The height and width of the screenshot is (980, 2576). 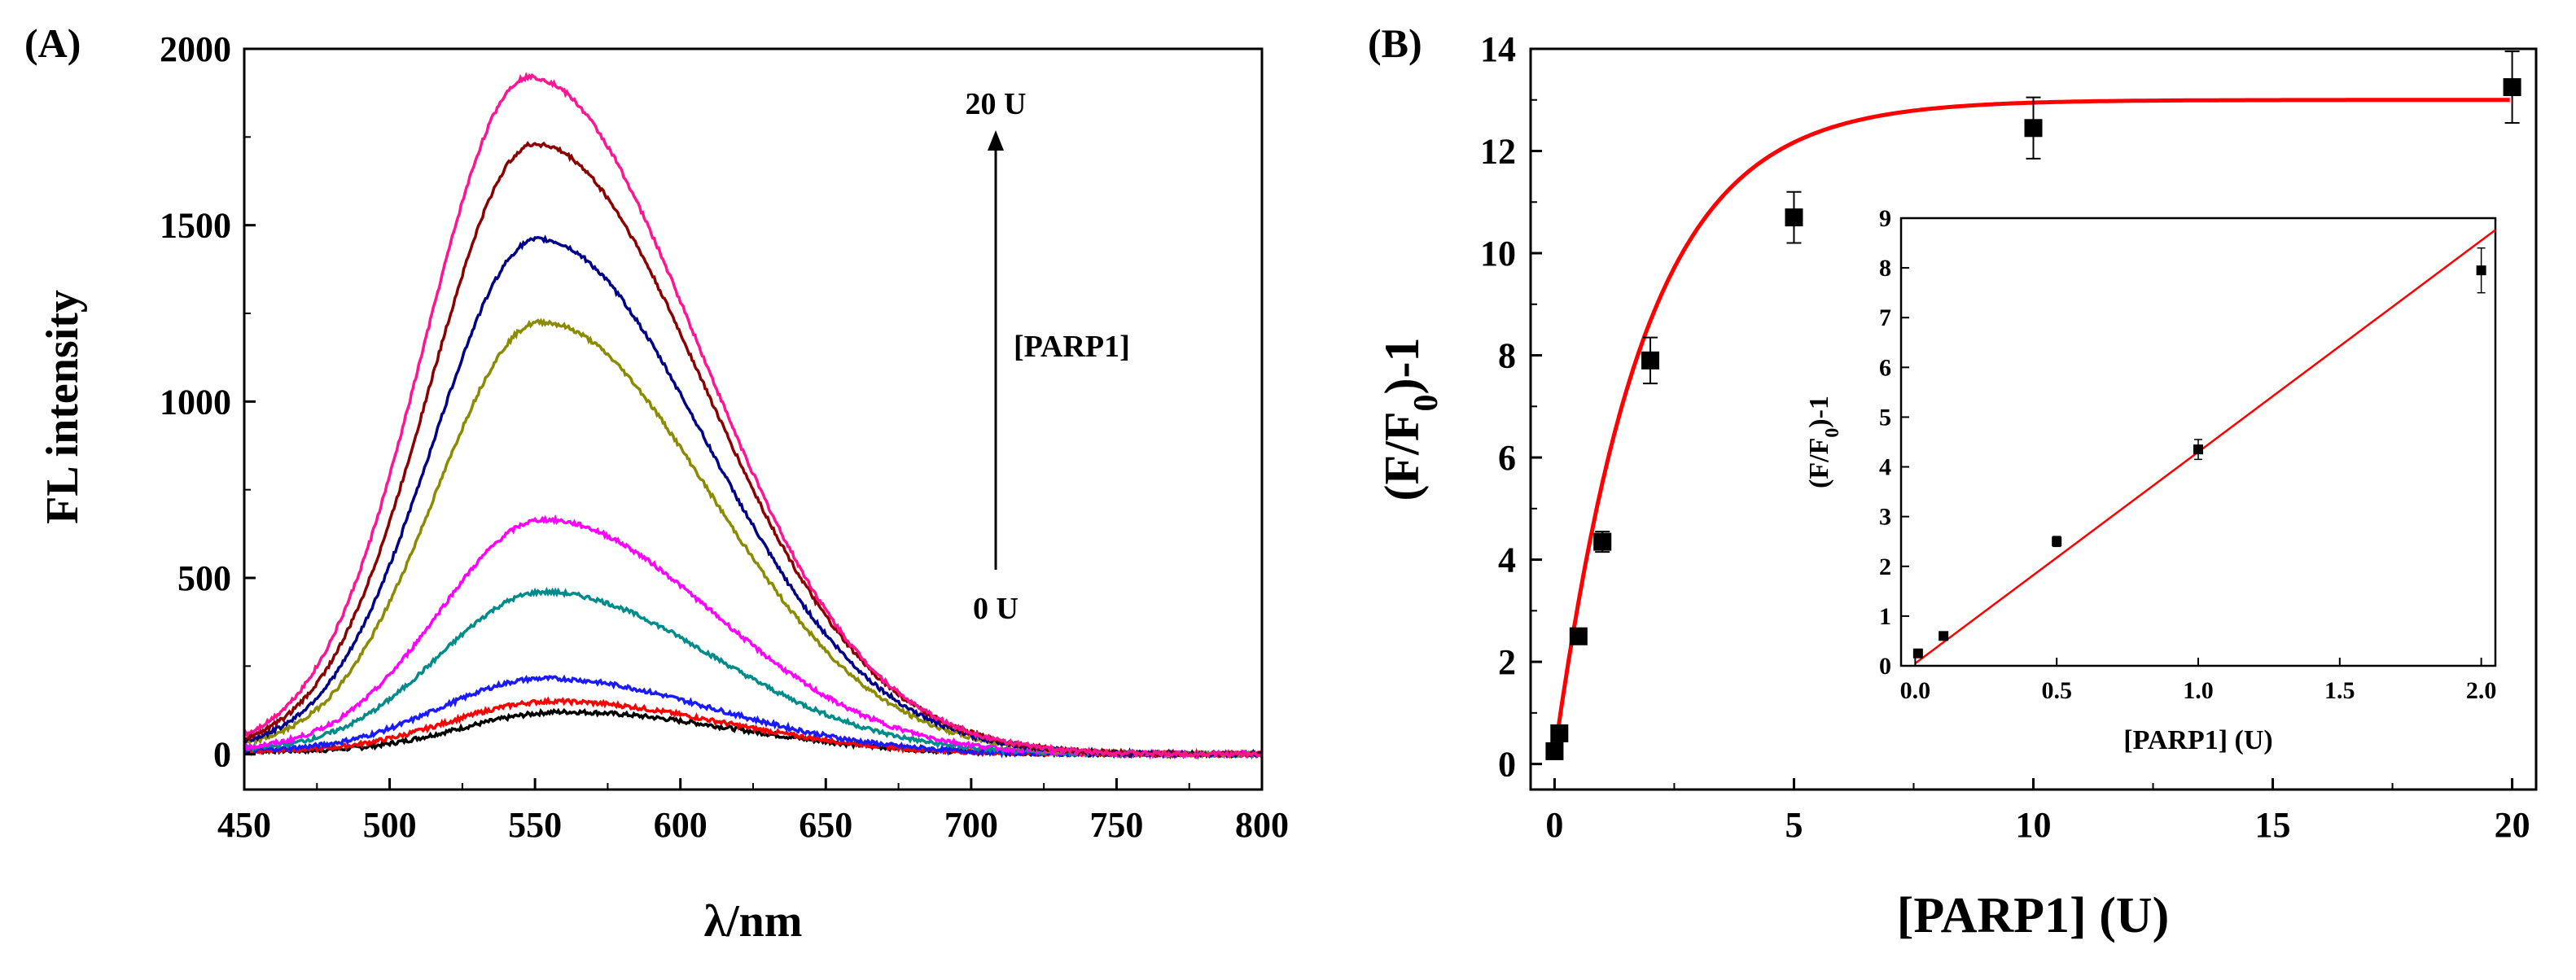 I want to click on y-tick-label: 5, so click(x=1885, y=417).